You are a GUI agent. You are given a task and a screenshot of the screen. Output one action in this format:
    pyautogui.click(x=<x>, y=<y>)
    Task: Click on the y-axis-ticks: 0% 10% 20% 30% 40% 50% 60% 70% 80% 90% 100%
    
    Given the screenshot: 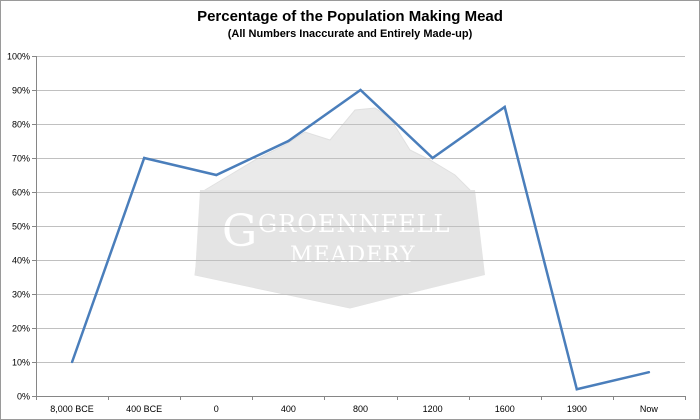 What is the action you would take?
    pyautogui.click(x=21, y=227)
    